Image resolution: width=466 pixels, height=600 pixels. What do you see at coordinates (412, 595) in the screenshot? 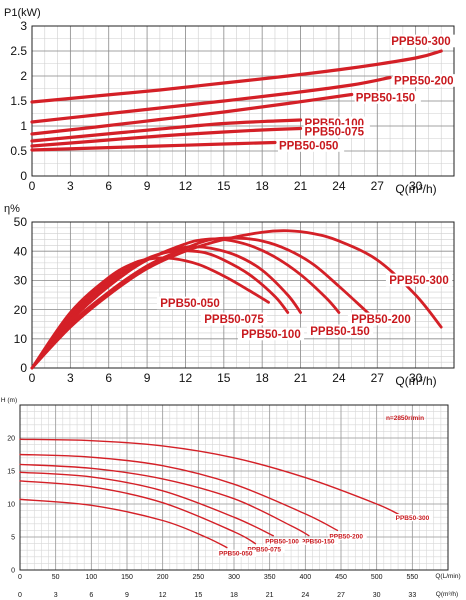
I see `x2-tick-label: 33` at bounding box center [412, 595].